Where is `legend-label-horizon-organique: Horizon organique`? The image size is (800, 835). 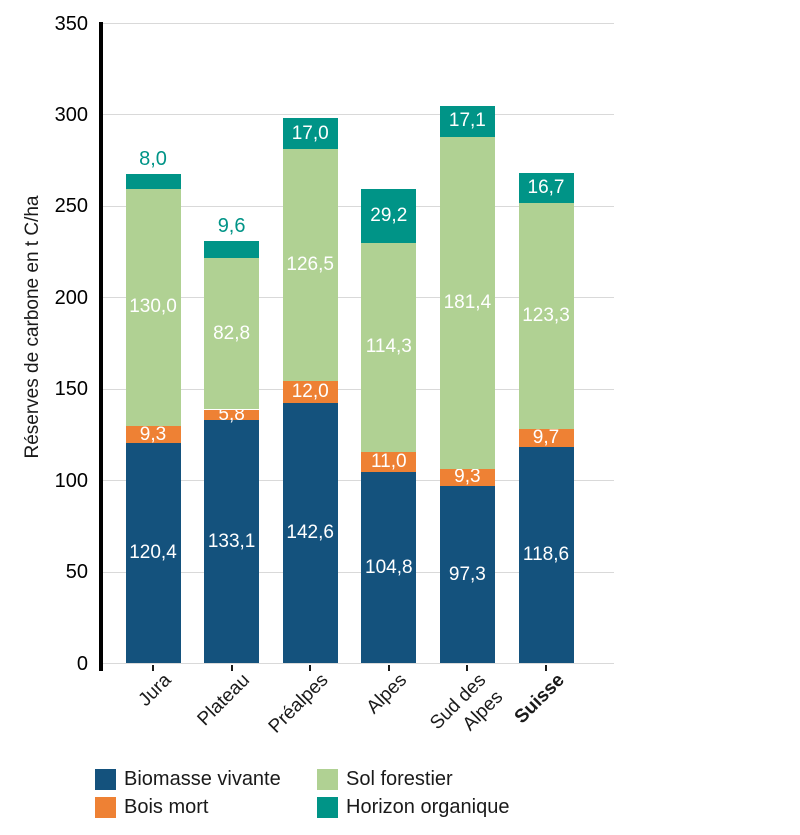
legend-label-horizon-organique: Horizon organique is located at coordinates (428, 807).